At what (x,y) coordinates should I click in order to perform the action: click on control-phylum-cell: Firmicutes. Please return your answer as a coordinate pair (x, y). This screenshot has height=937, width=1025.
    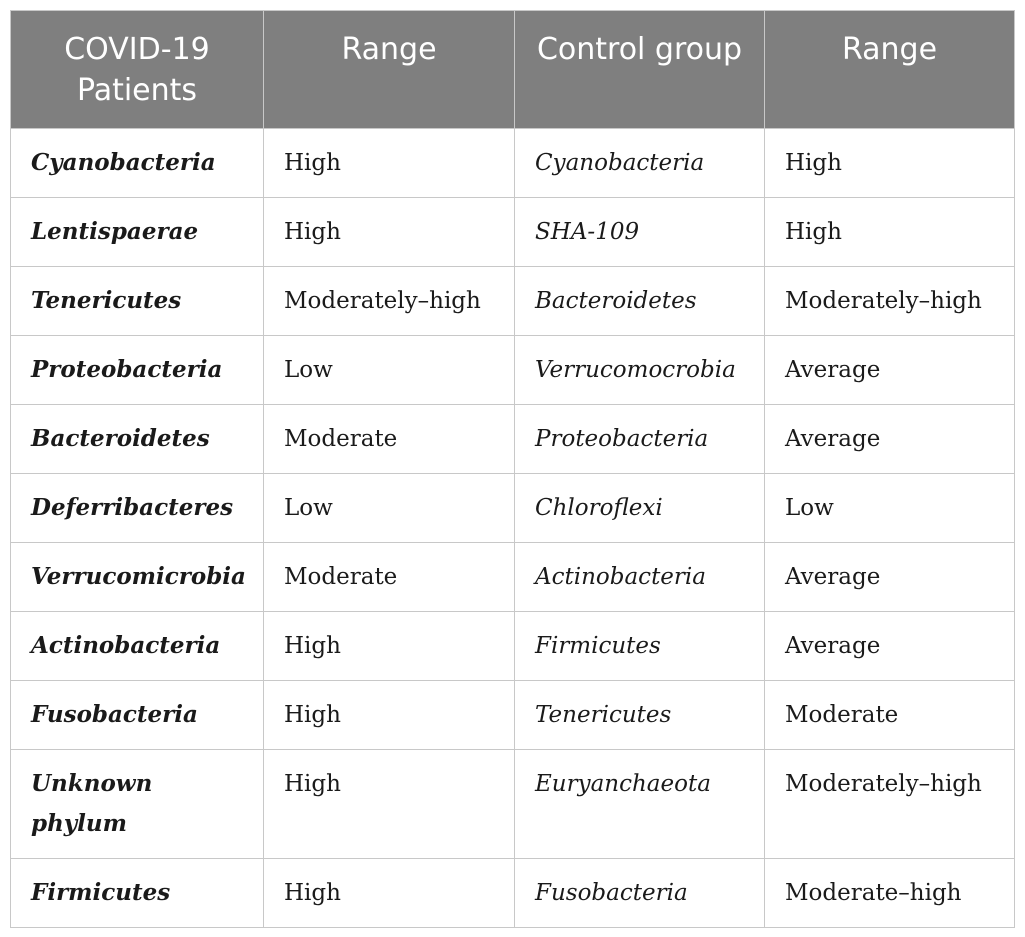
    Looking at the image, I should click on (639, 646).